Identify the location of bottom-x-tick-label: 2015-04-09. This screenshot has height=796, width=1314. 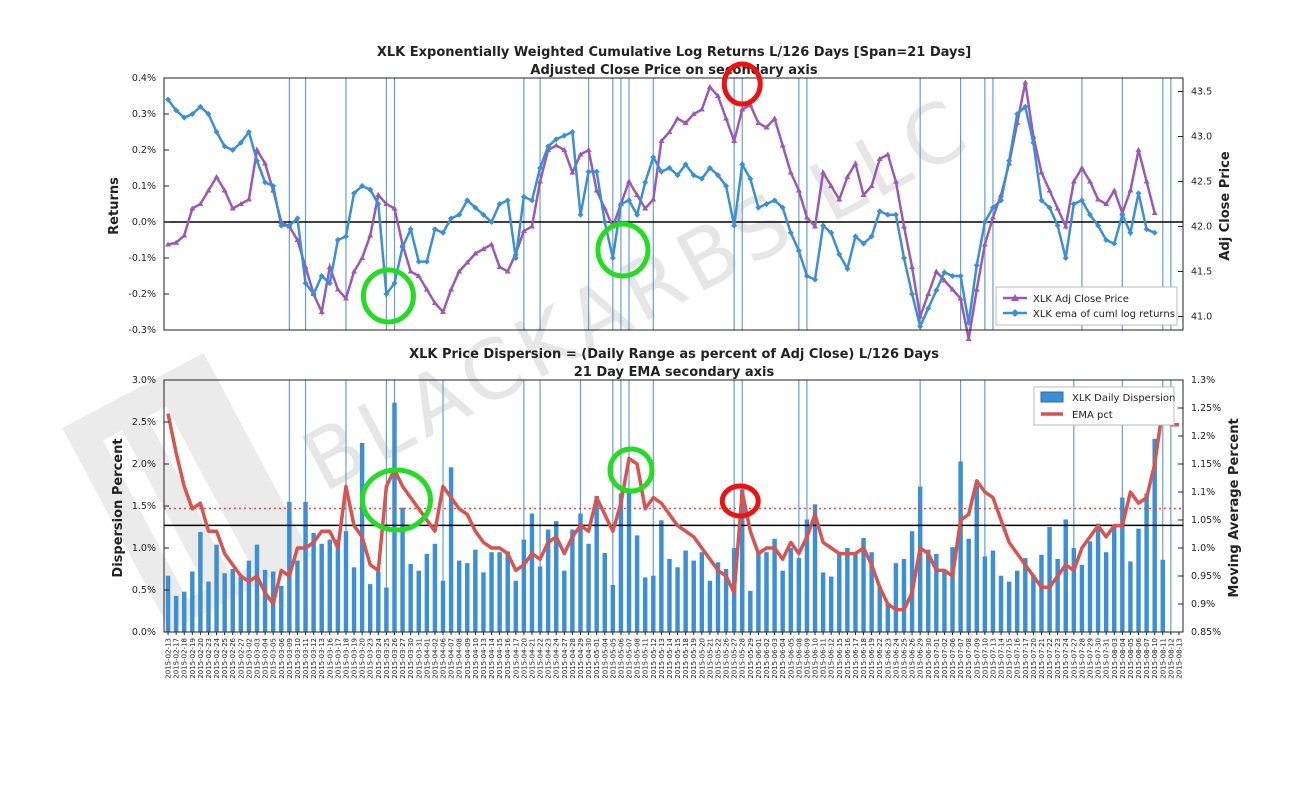
(468, 658).